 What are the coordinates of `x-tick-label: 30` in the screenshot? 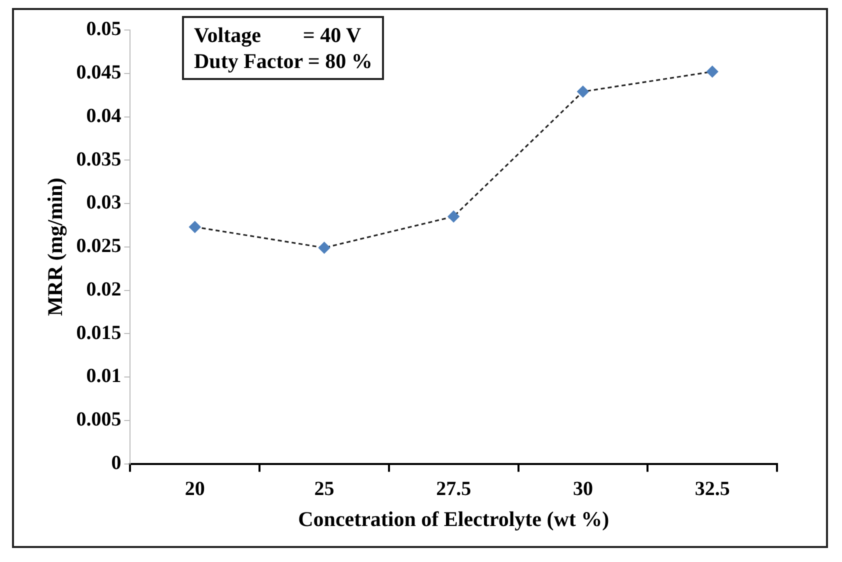 It's located at (582, 489).